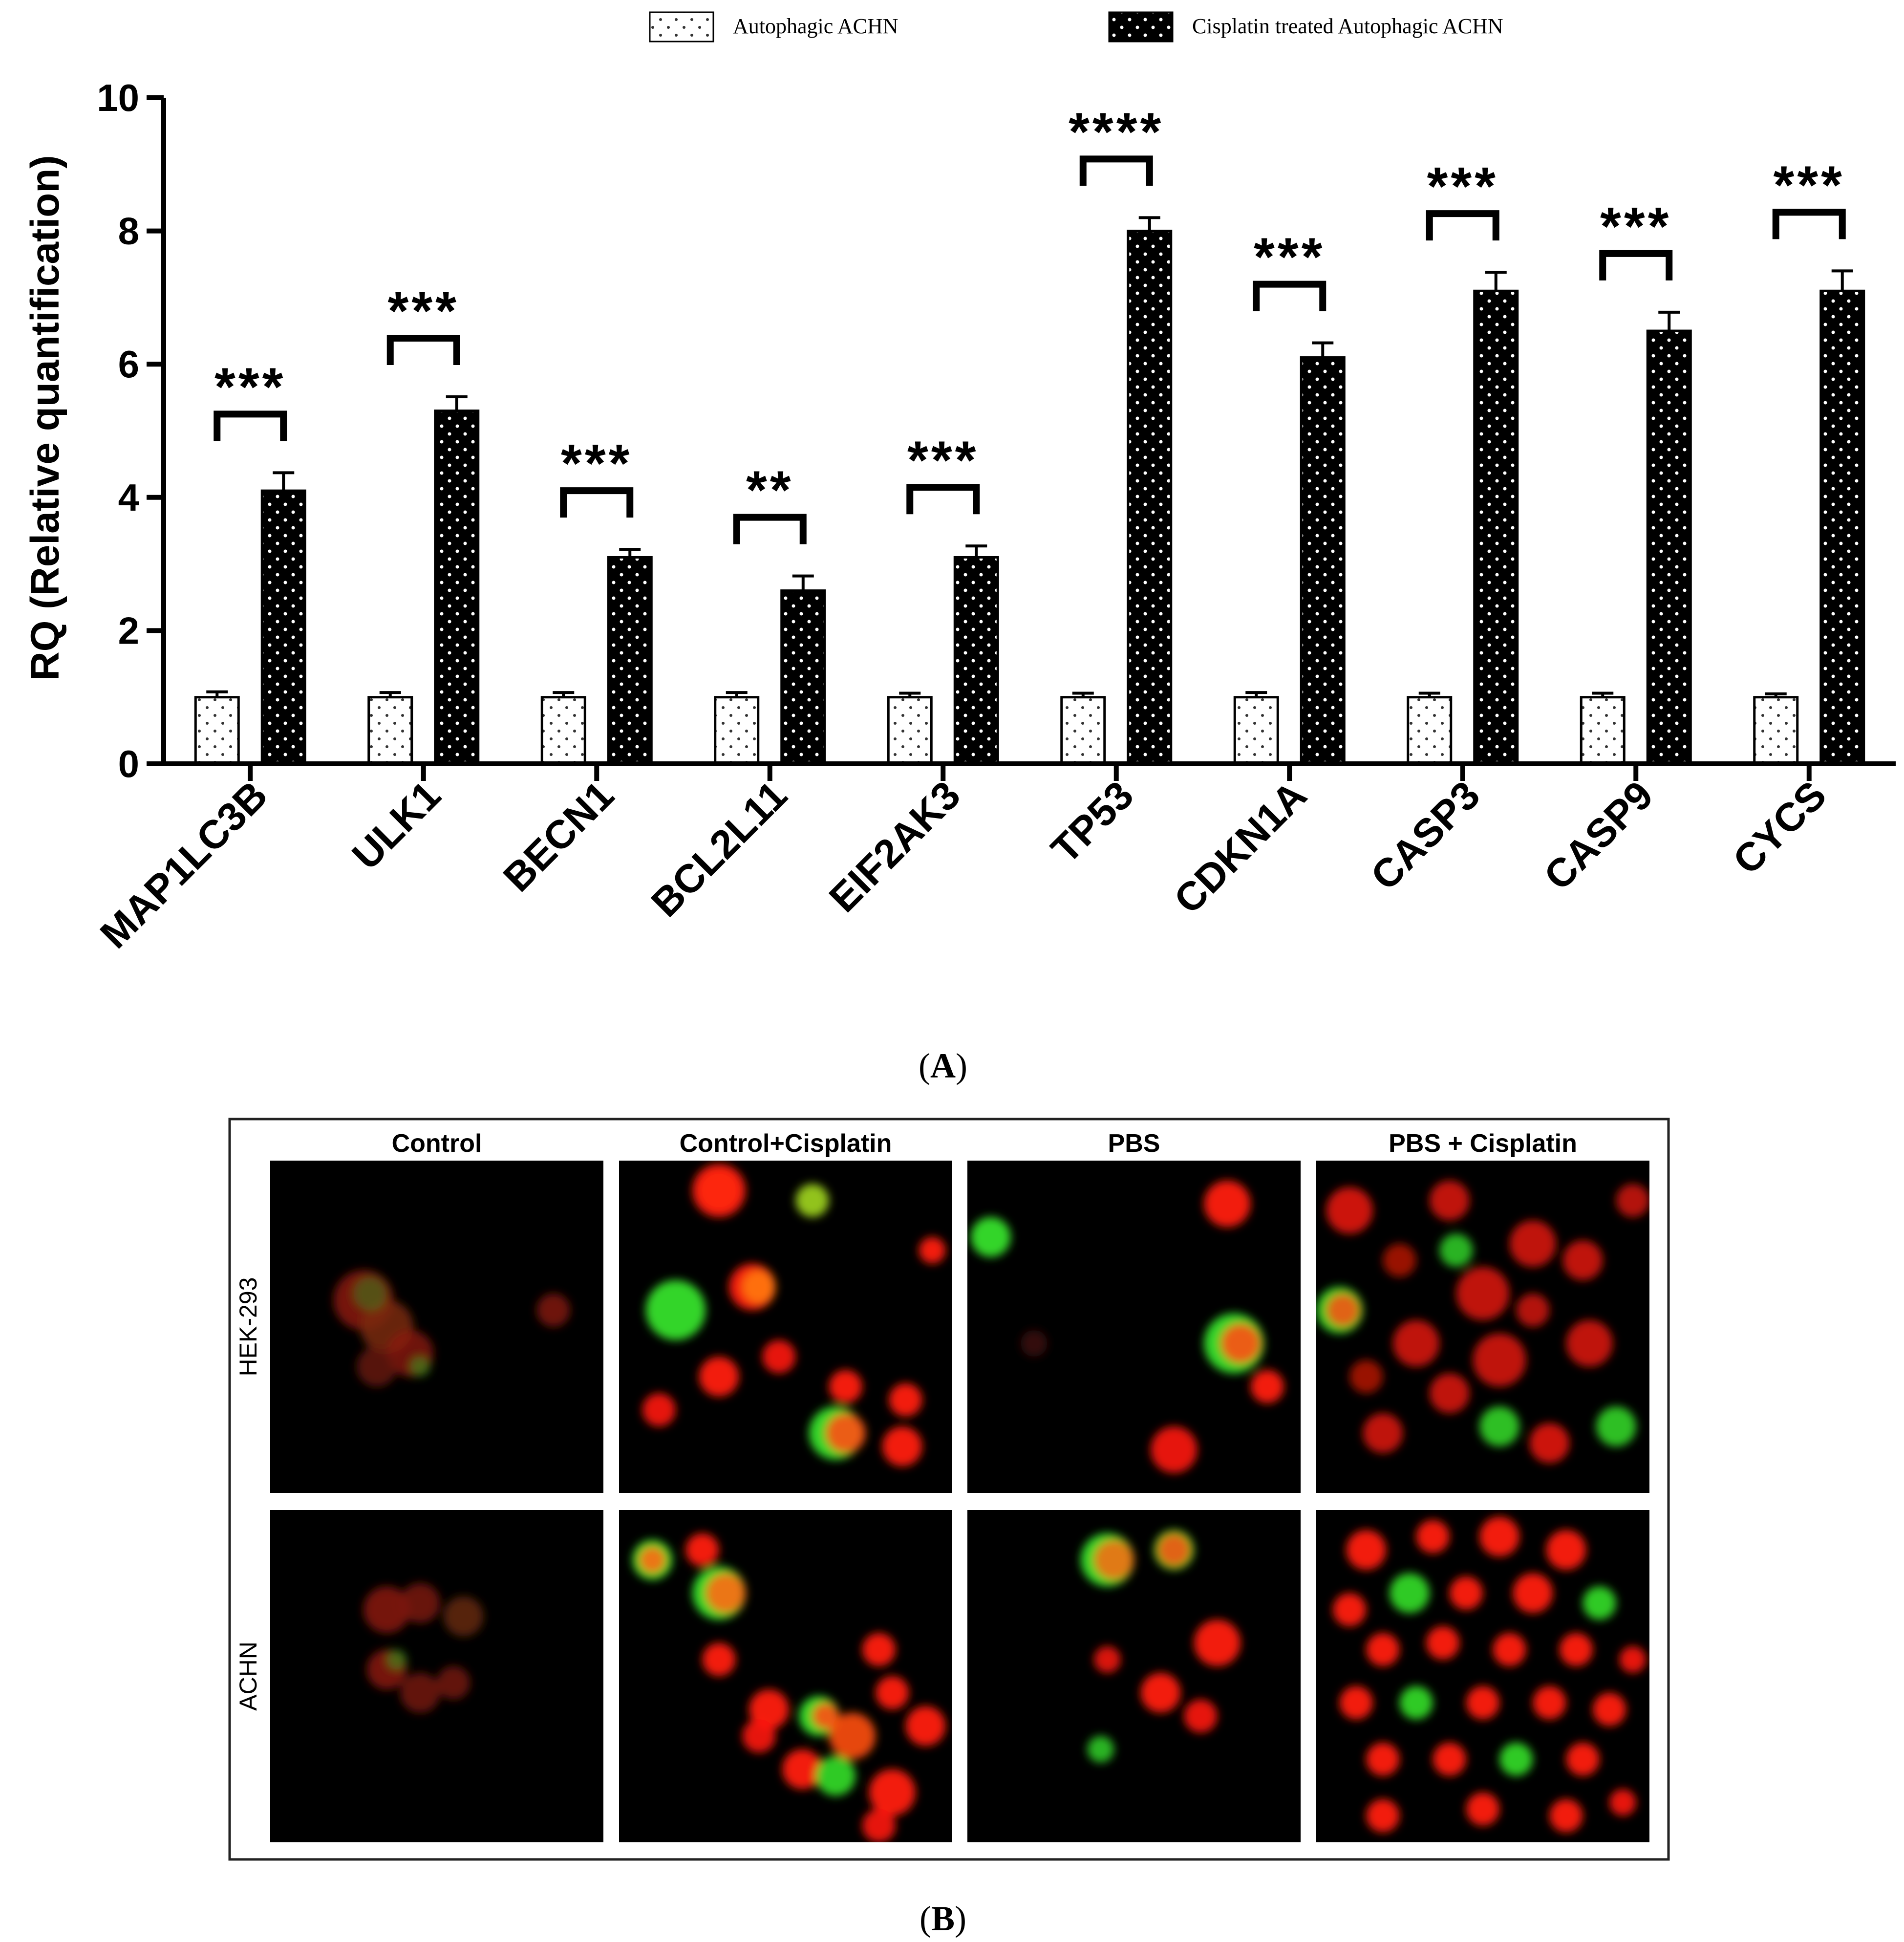 This screenshot has height=1942, width=1904. Describe the element at coordinates (1141, 27) in the screenshot. I see `legend-swatch-cisplatin` at that location.